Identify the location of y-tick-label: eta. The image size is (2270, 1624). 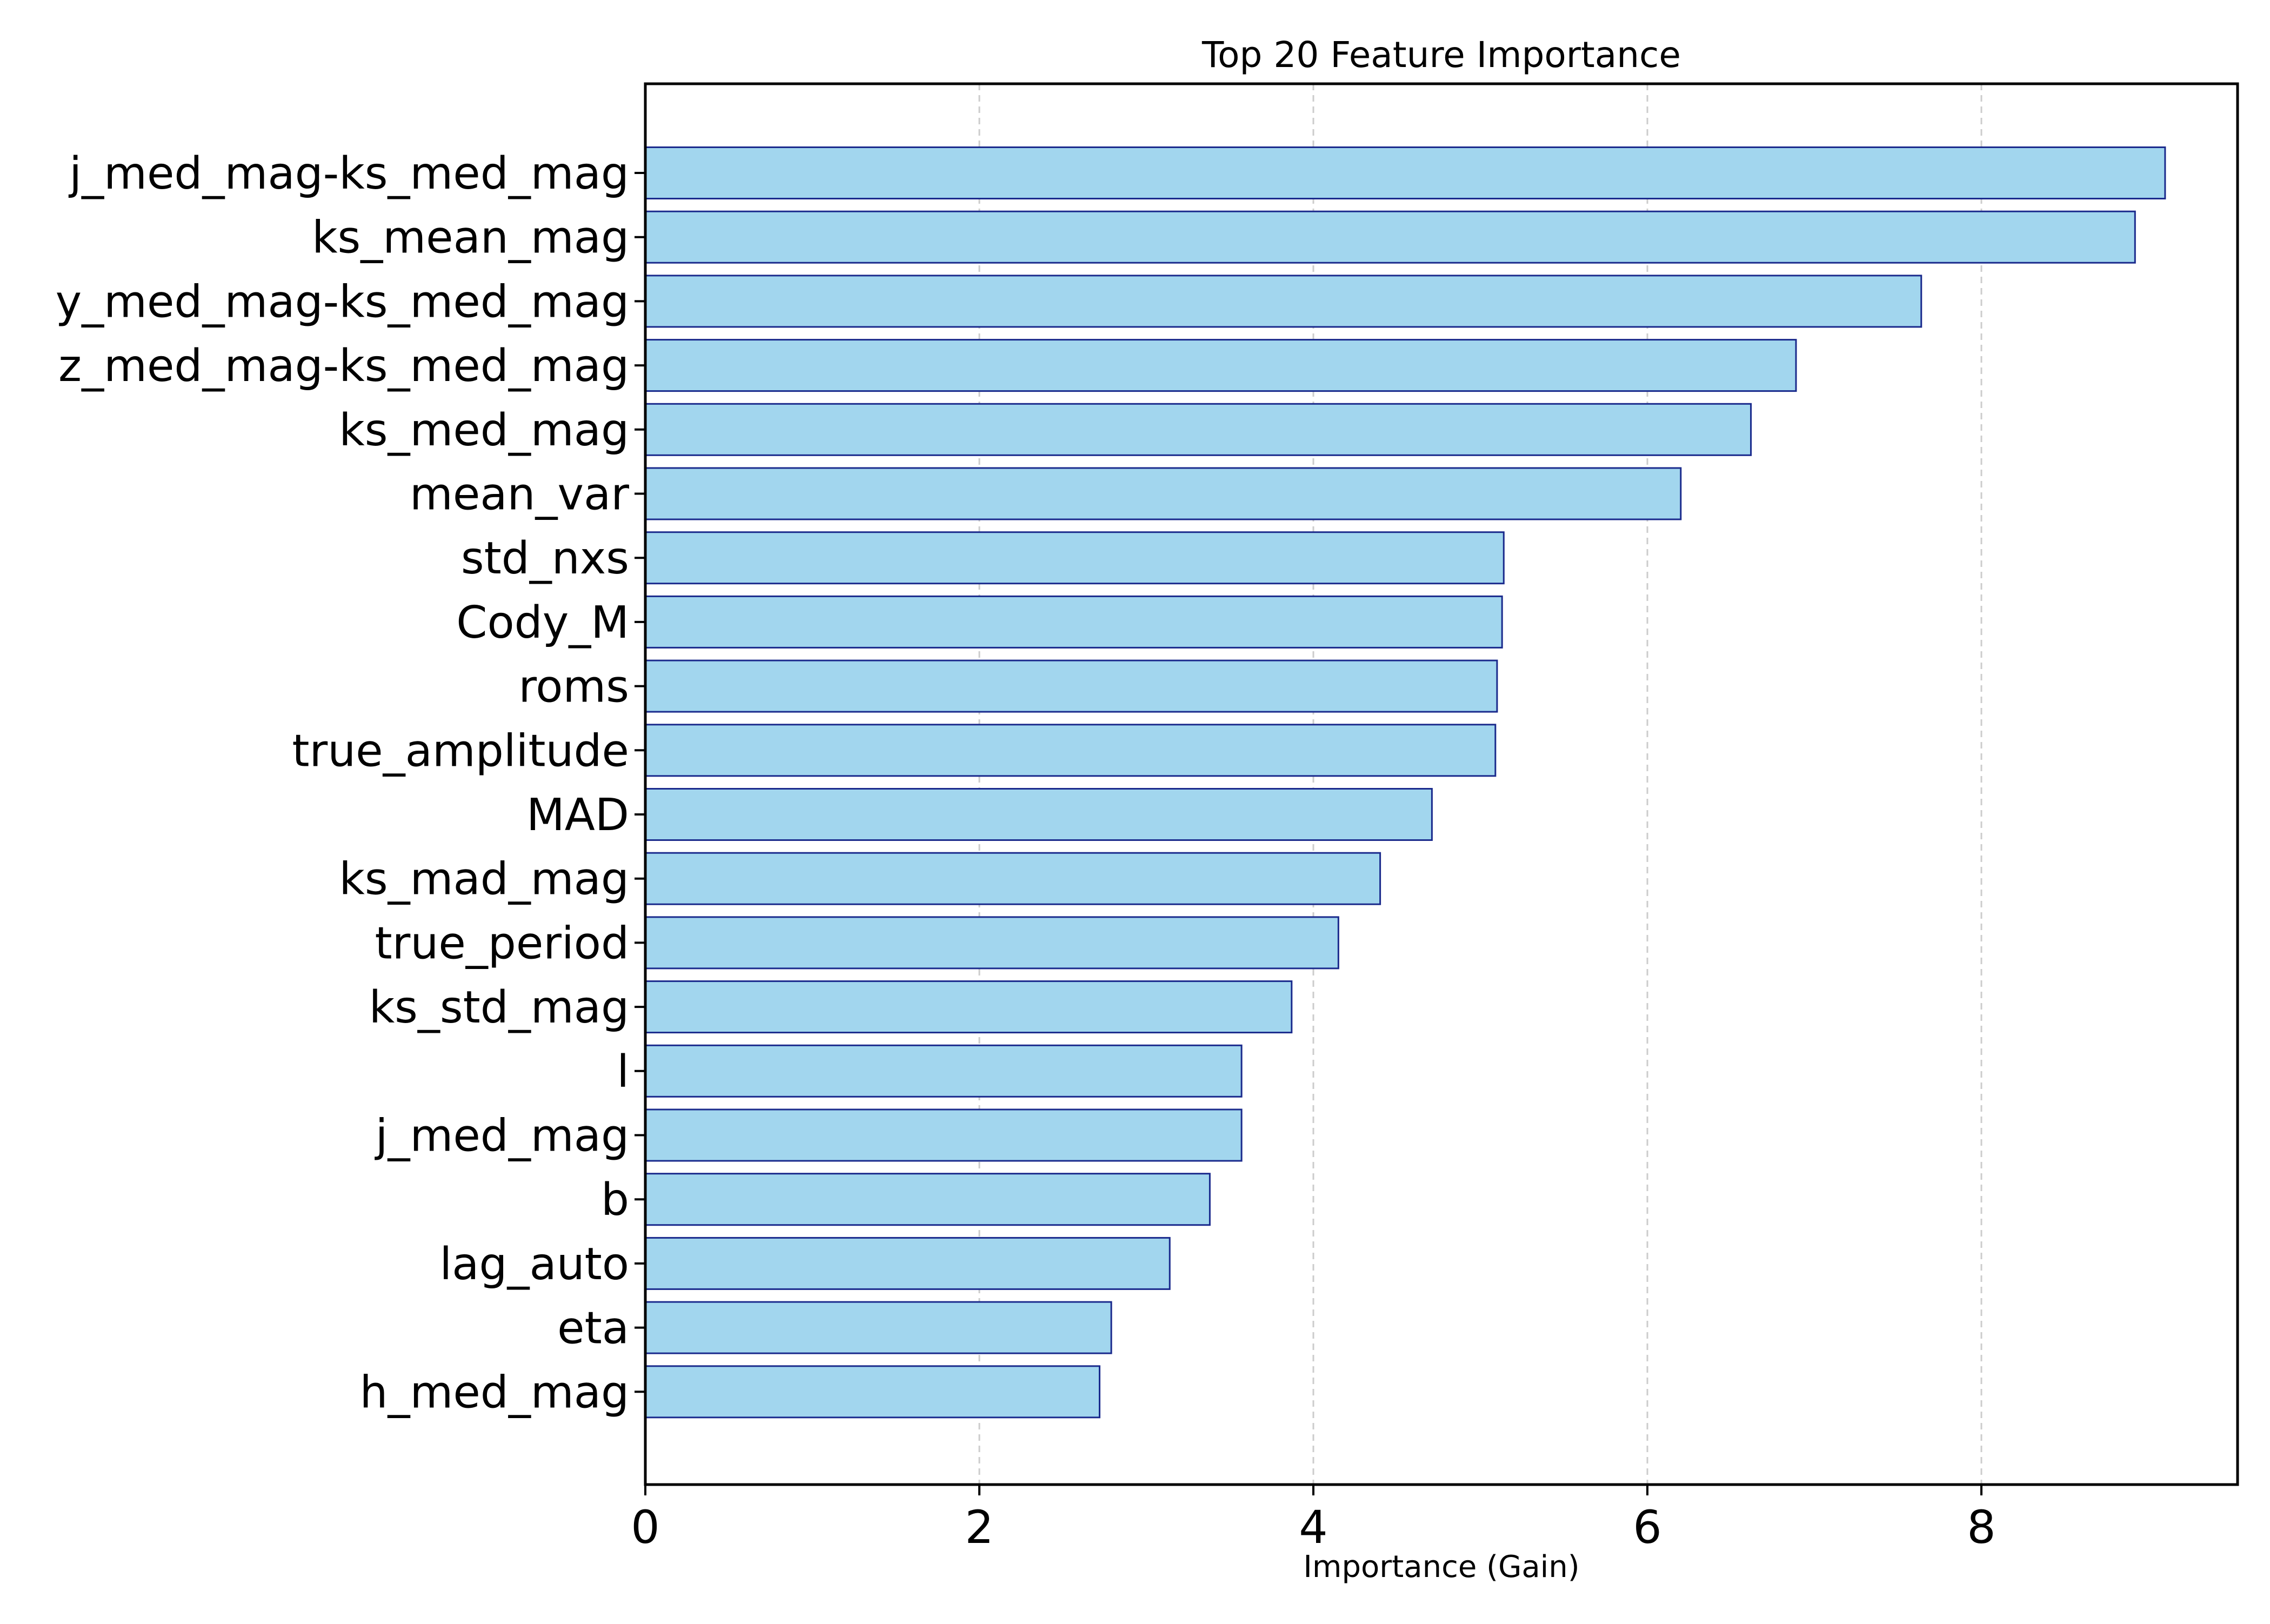
(593, 1328).